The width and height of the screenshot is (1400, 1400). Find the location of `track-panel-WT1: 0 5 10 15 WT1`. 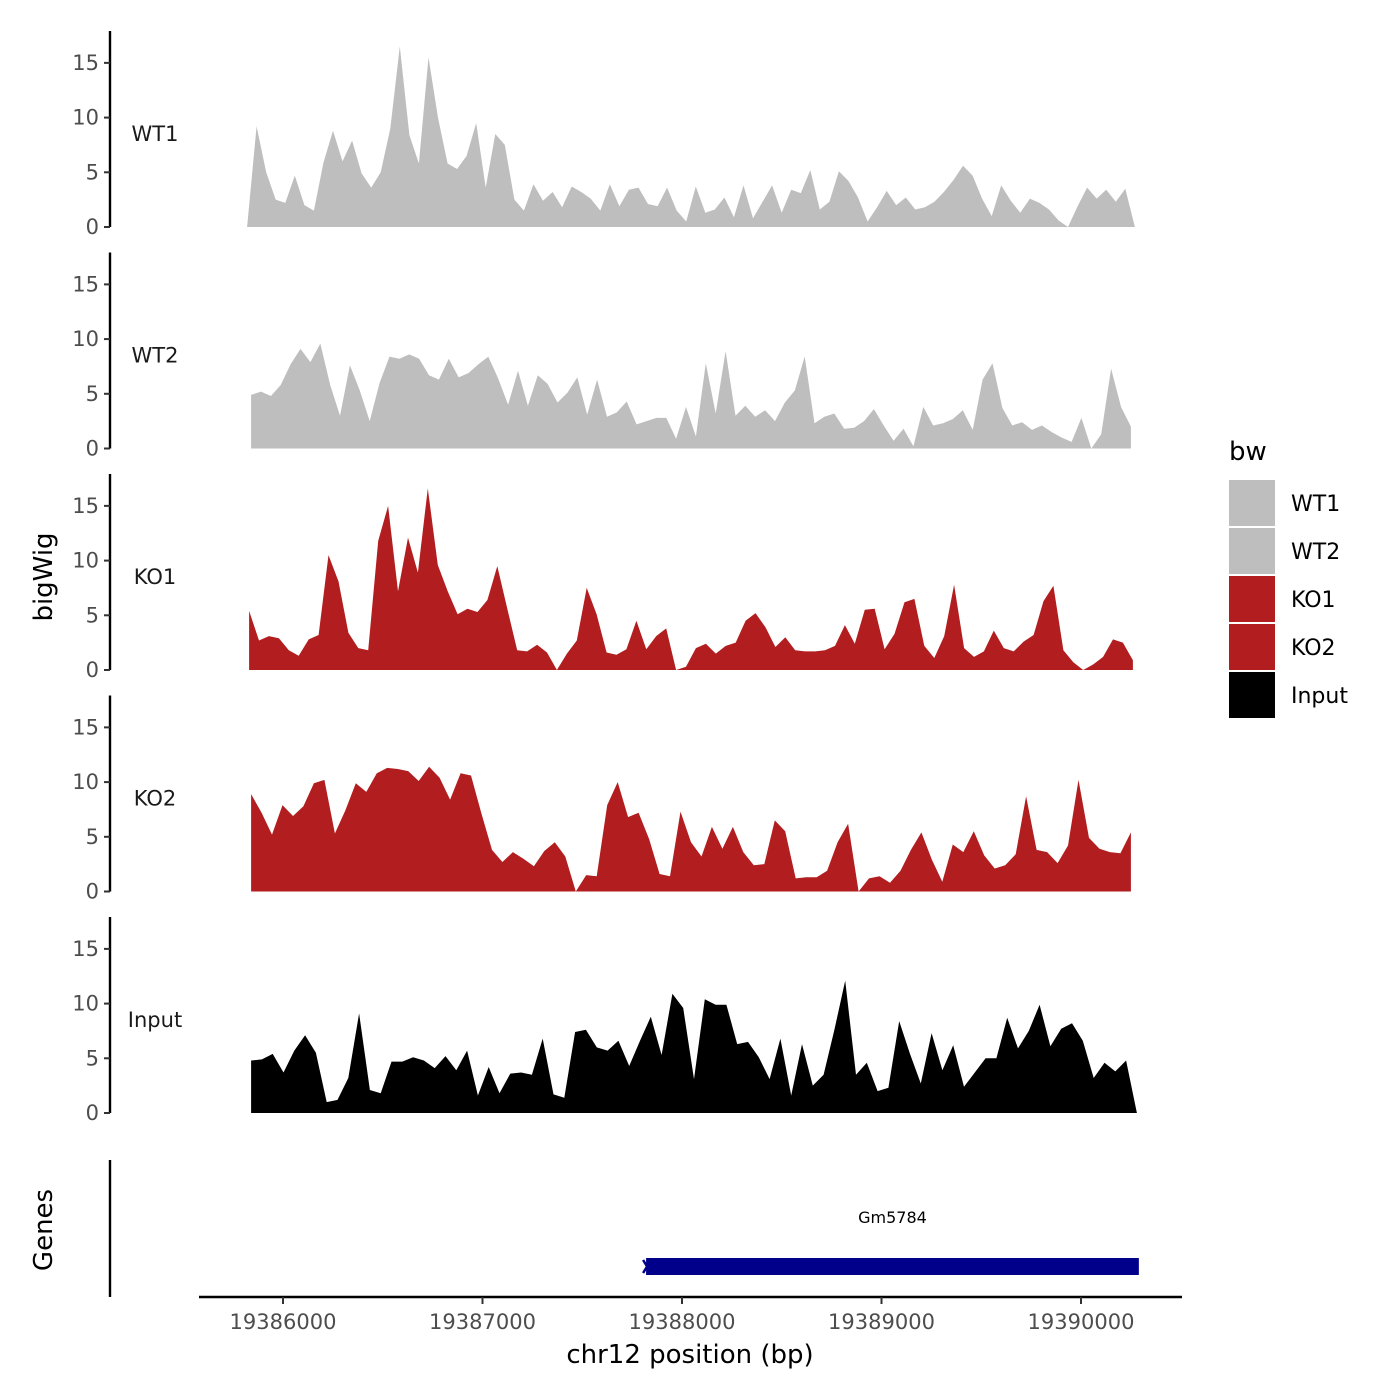

track-panel-WT1: 0 5 10 15 WT1 is located at coordinates (603, 135).